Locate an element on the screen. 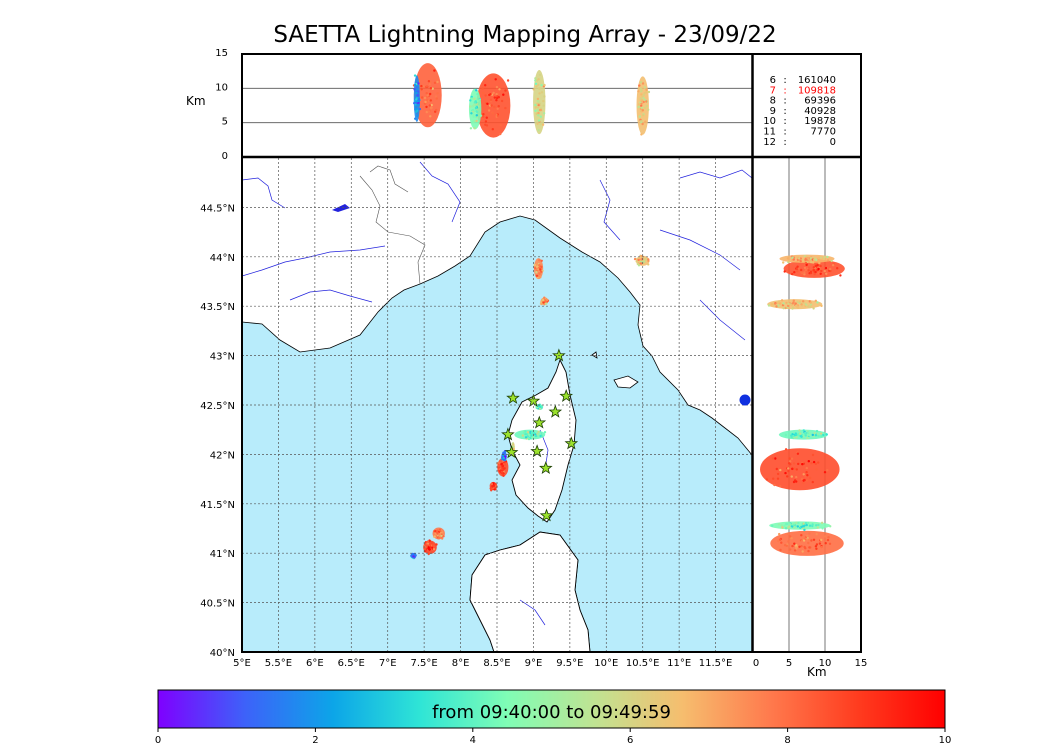  map-x-tick-label: 10.5°E is located at coordinates (643, 663).